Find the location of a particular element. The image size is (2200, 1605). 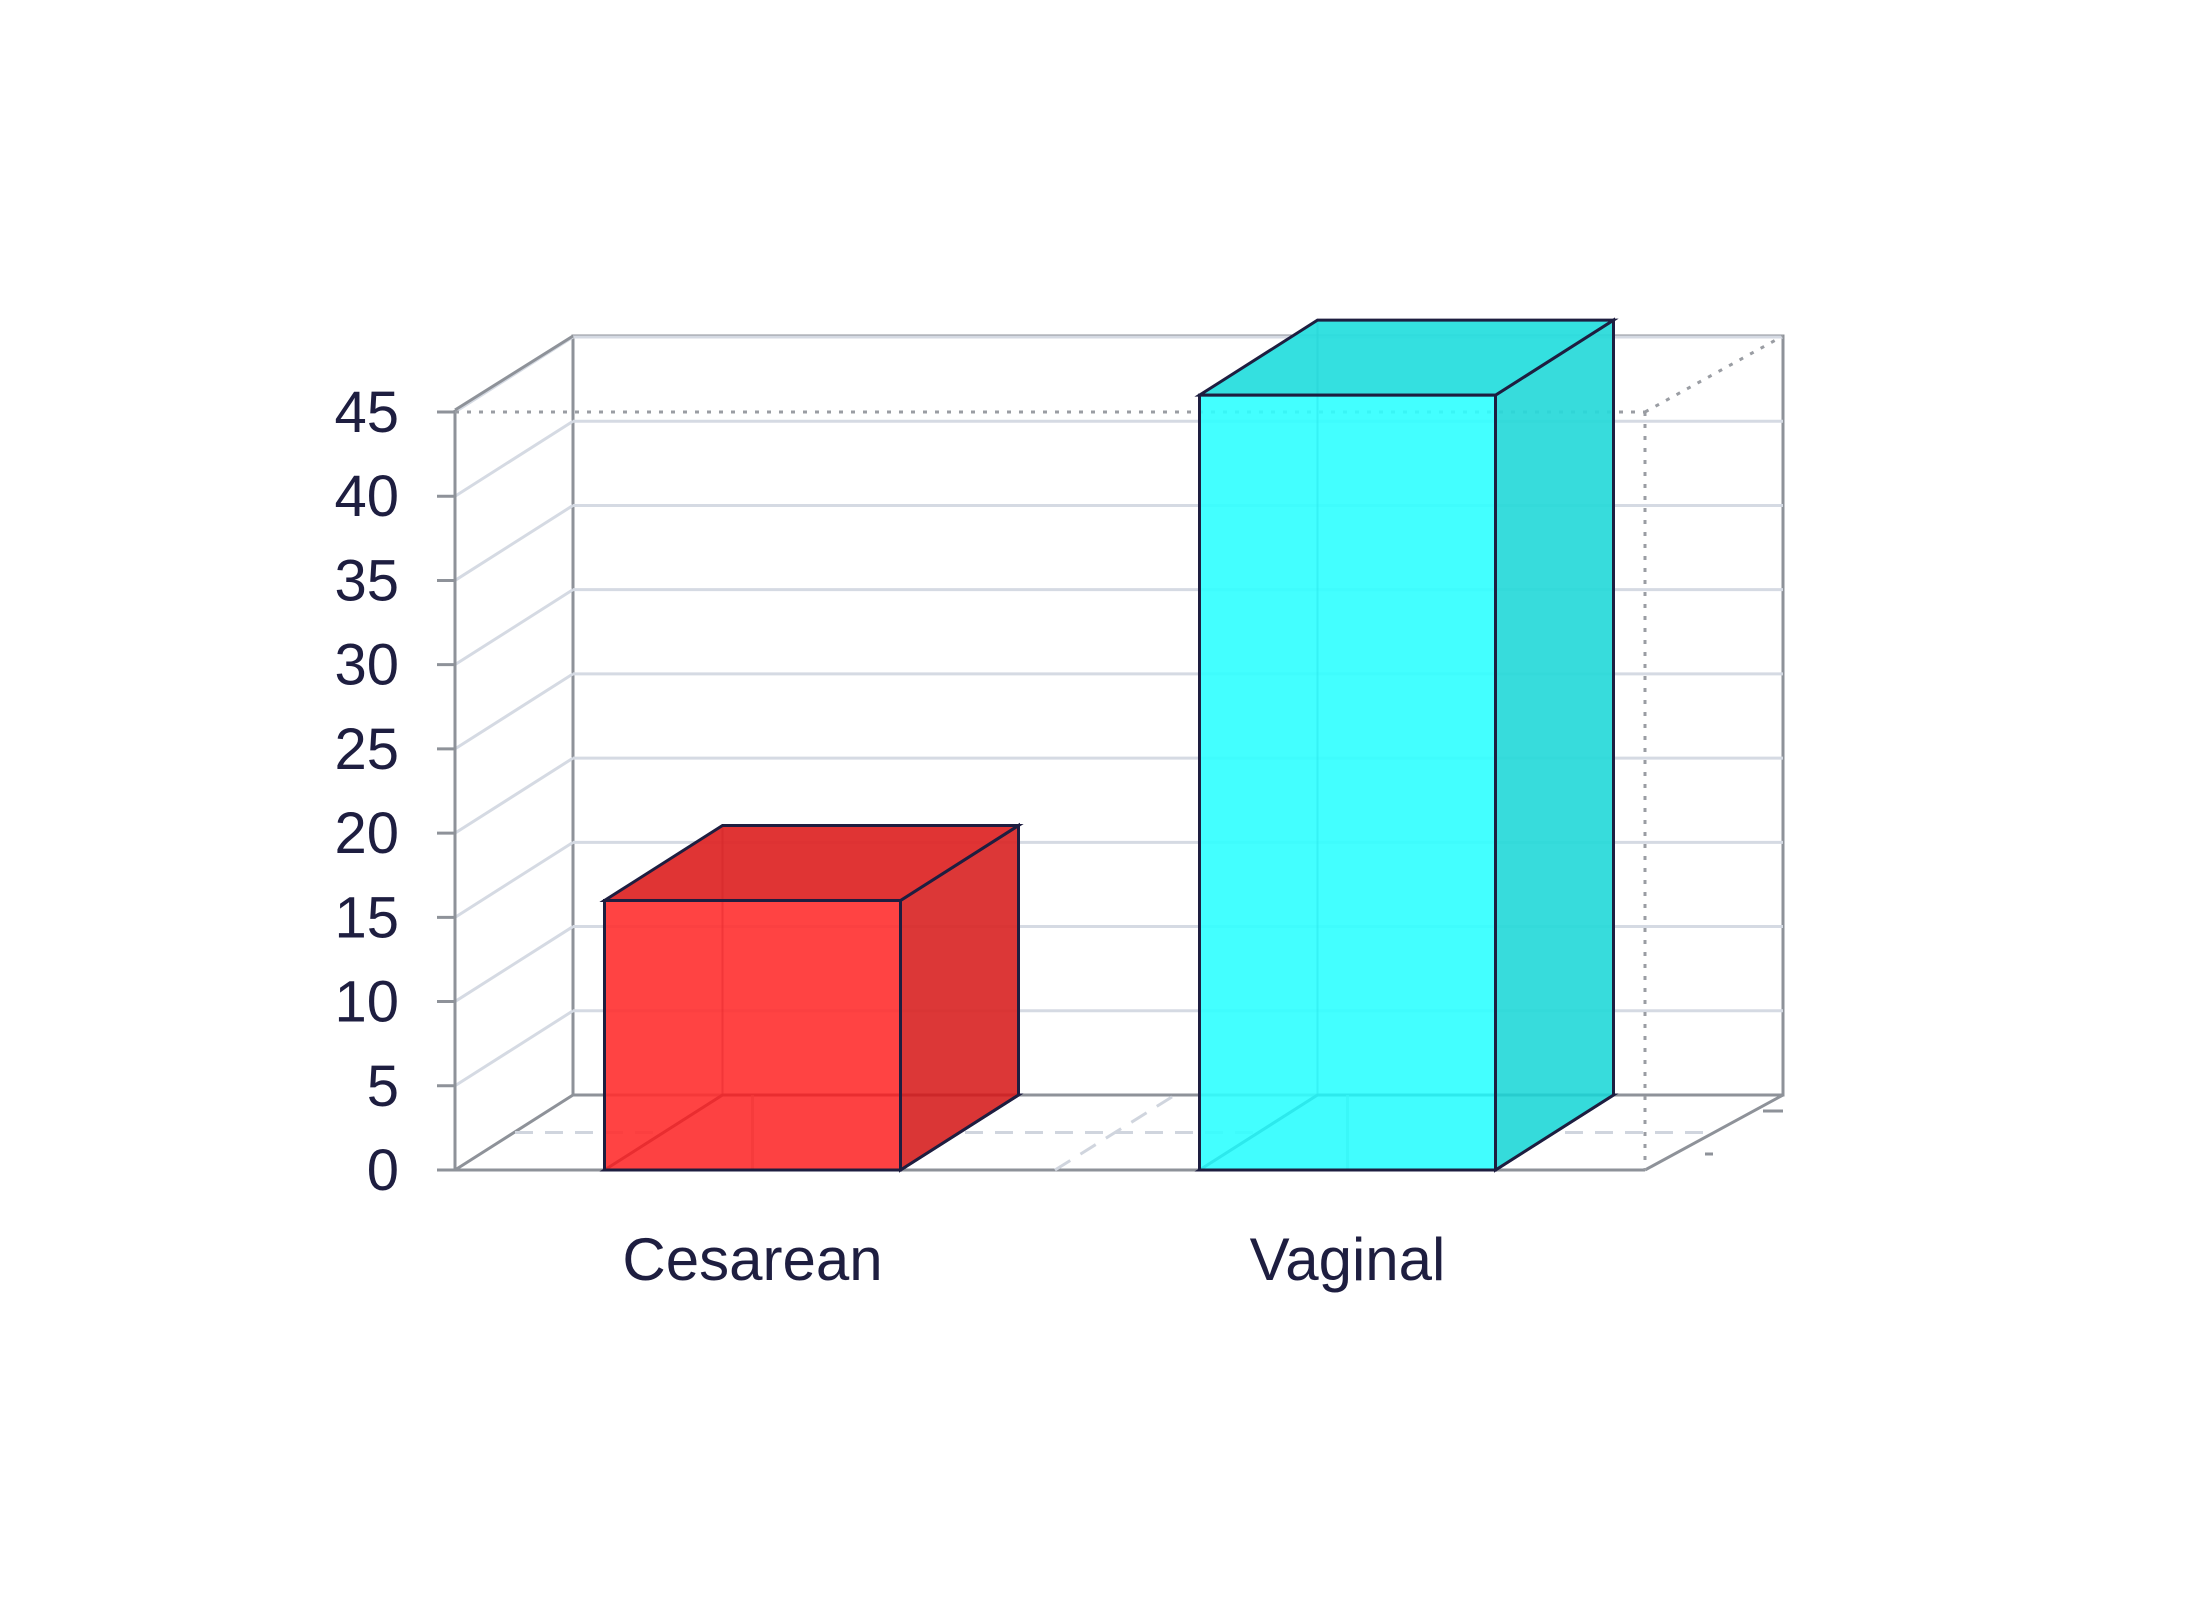

y-tick-label: 15 is located at coordinates (366, 917).